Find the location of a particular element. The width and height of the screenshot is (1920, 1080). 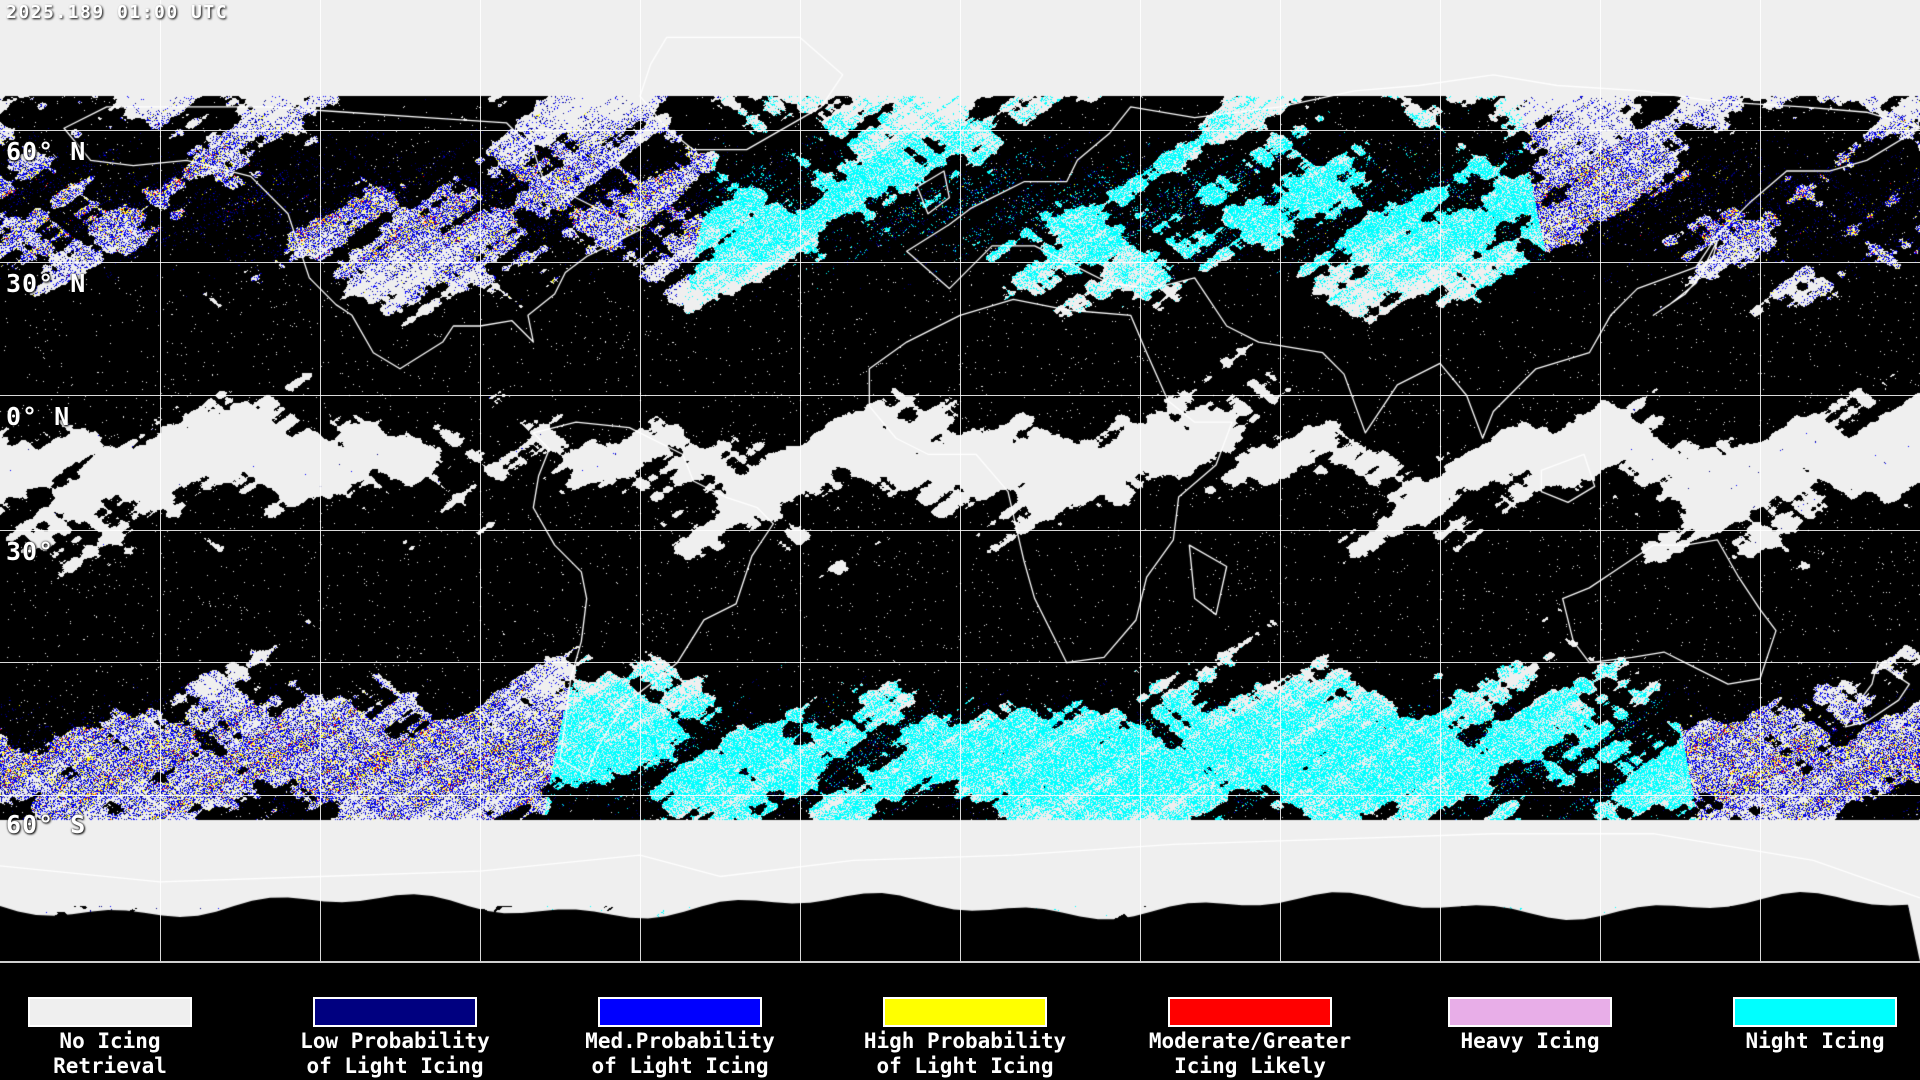

legend-label-high-probability-light-icing: High Probability of Light Icing is located at coordinates (965, 1053).